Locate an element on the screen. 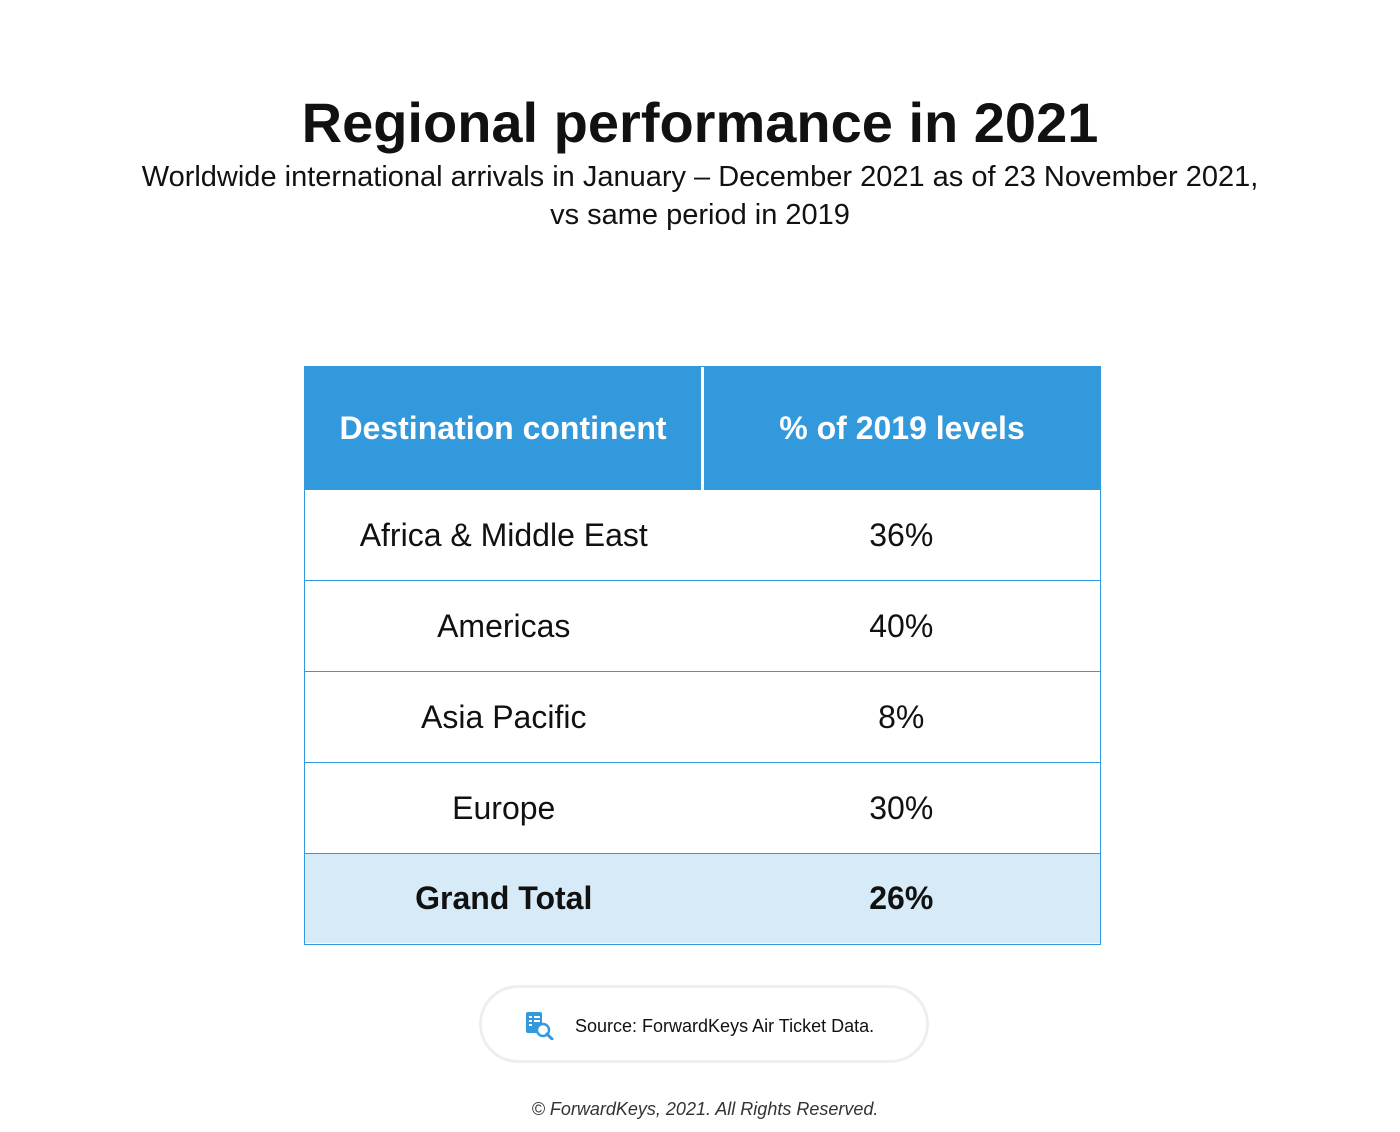 This screenshot has height=1132, width=1400. table-row: Asia Pacific 8% is located at coordinates (702, 717).